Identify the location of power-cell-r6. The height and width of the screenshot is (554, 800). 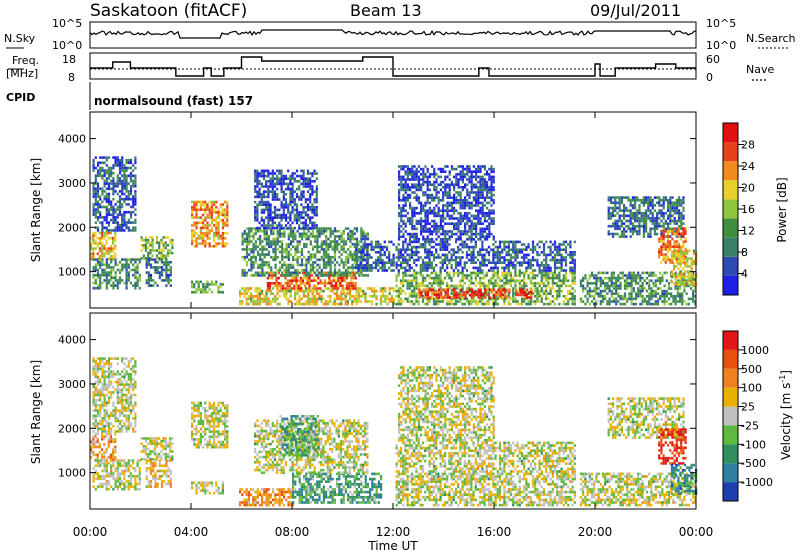
(203, 287).